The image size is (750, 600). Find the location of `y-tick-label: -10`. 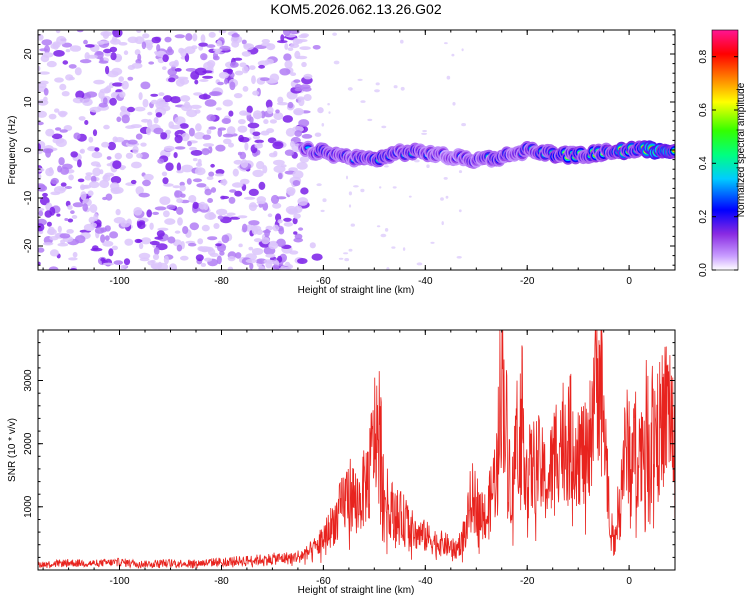

y-tick-label: -10 is located at coordinates (28, 197).